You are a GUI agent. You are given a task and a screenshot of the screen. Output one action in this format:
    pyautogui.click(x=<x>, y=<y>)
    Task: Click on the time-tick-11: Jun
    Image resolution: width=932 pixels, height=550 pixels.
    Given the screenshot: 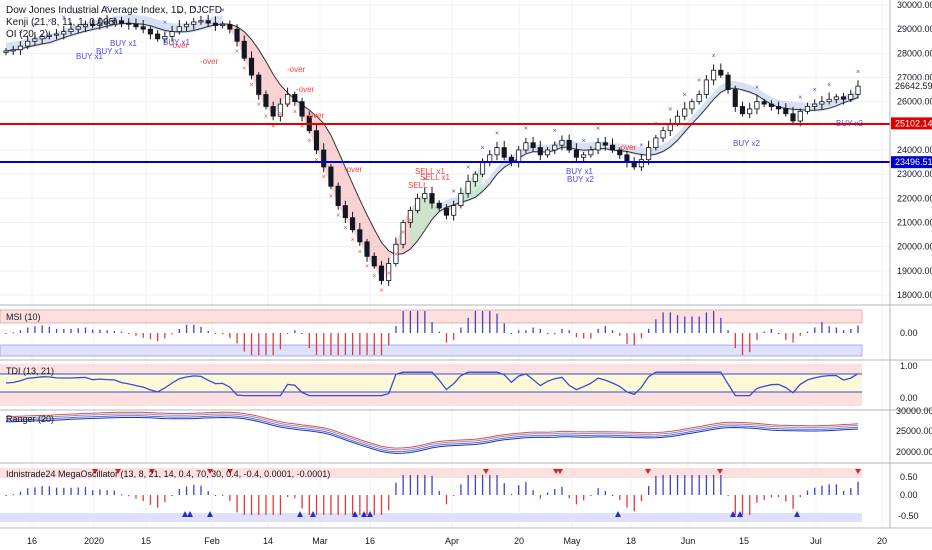 What is the action you would take?
    pyautogui.click(x=688, y=541)
    